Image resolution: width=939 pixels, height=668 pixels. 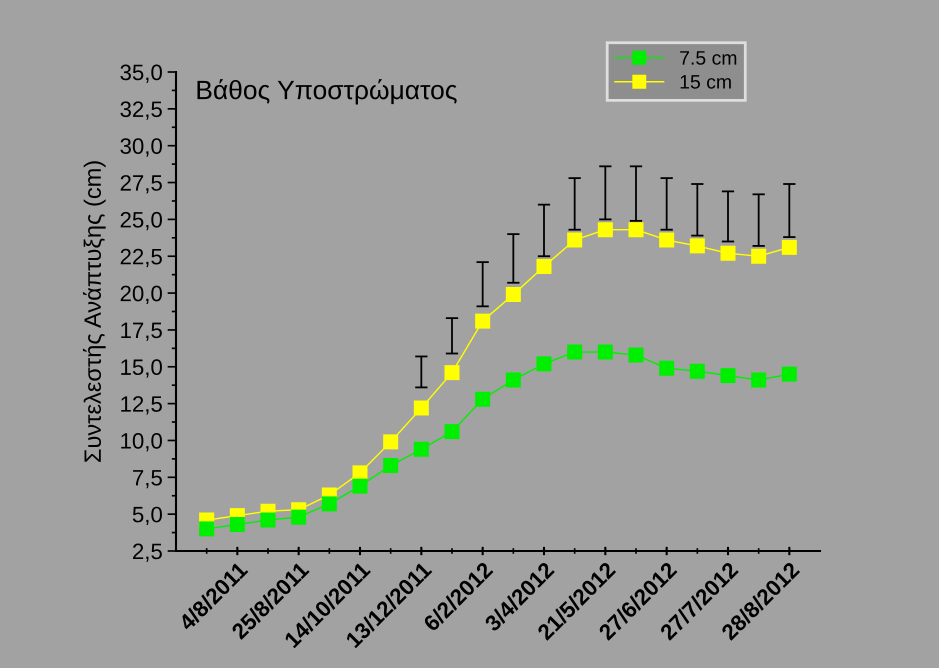 I want to click on y-tick-label: 5,0, so click(x=147, y=516).